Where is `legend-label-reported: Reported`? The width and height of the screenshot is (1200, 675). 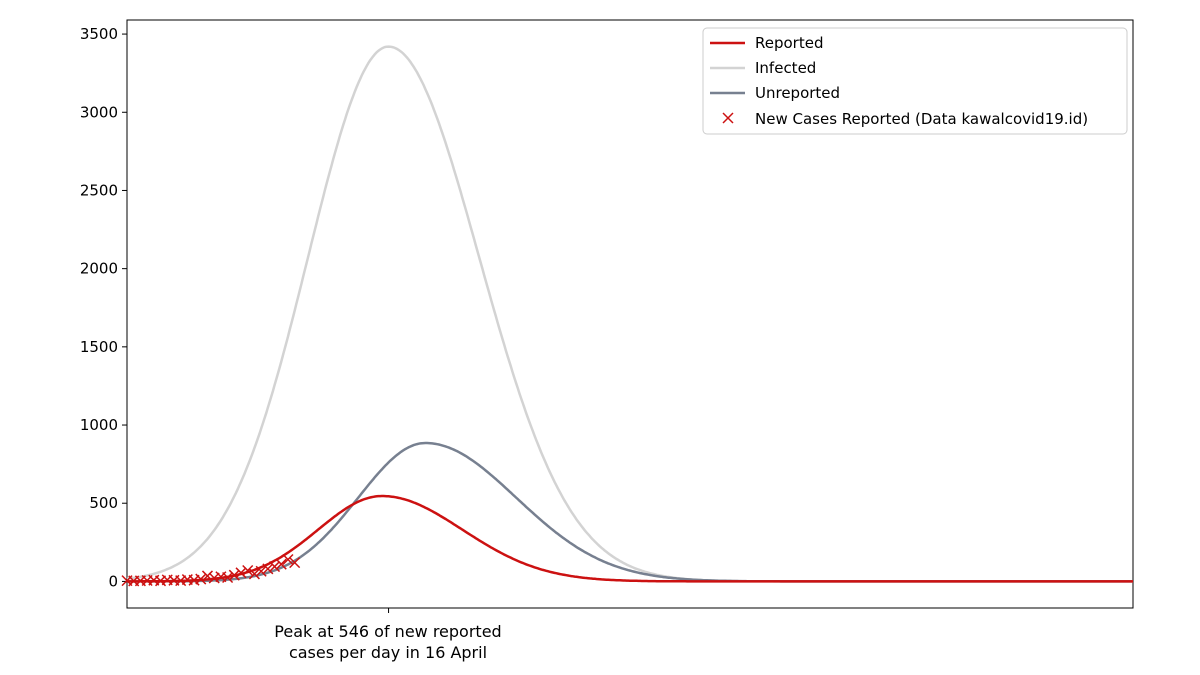 legend-label-reported: Reported is located at coordinates (789, 43).